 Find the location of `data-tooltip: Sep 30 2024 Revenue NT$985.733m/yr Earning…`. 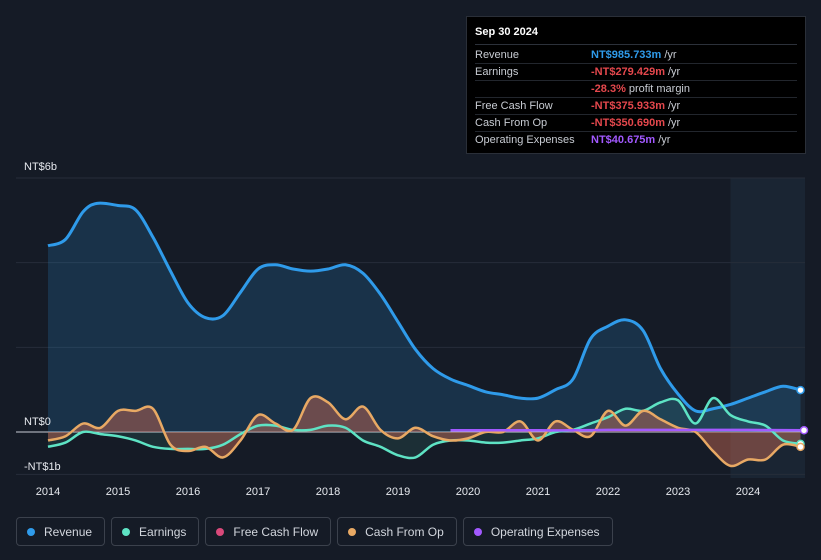

data-tooltip: Sep 30 2024 Revenue NT$985.733m/yr Earning… is located at coordinates (636, 85).